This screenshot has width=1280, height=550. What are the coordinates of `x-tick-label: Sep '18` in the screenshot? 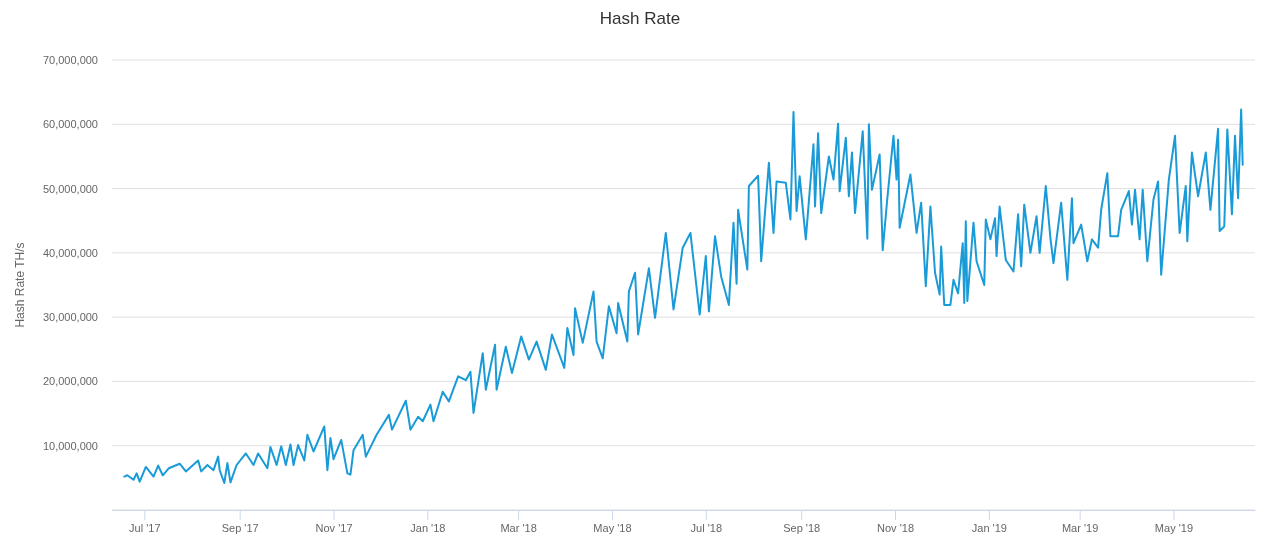 It's located at (802, 527).